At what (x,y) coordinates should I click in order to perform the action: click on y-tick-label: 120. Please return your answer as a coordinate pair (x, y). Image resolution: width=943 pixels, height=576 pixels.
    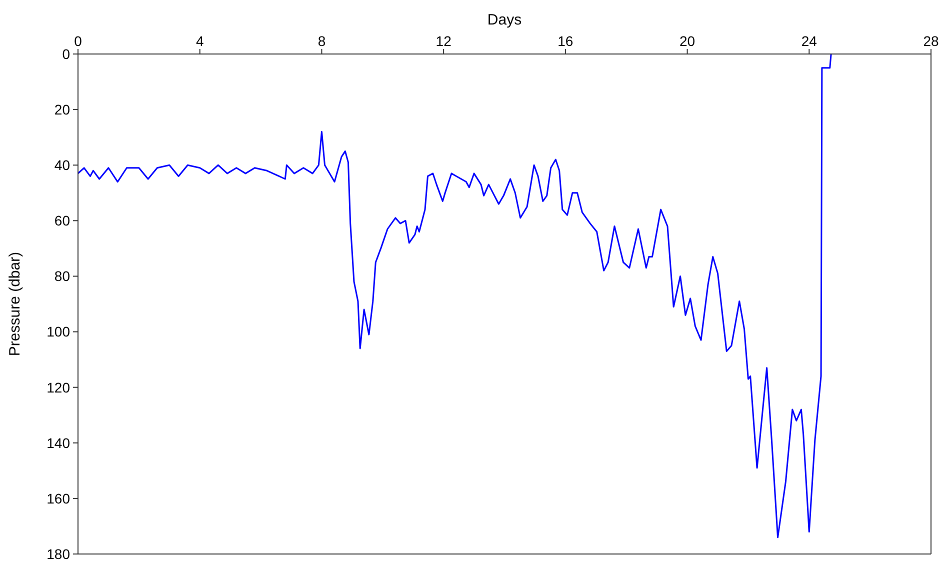
    Looking at the image, I should click on (58, 387).